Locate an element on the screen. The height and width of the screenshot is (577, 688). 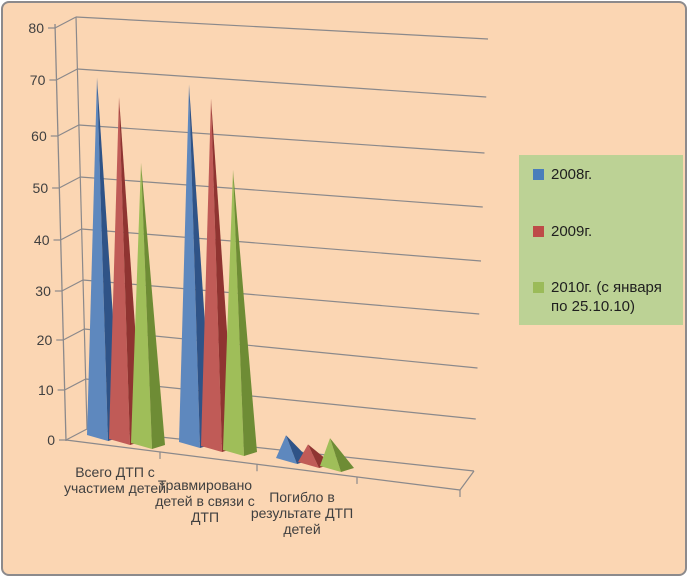
legend-label-line: 2008г. is located at coordinates (572, 174).